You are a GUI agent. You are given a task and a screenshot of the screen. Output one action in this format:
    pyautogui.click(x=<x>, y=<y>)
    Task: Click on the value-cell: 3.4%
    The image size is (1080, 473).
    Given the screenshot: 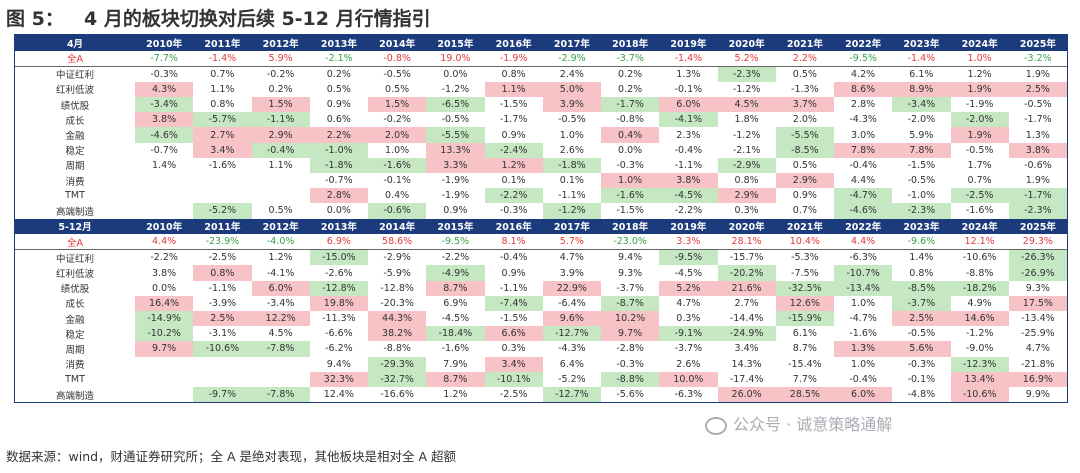 What is the action you would take?
    pyautogui.click(x=746, y=349)
    